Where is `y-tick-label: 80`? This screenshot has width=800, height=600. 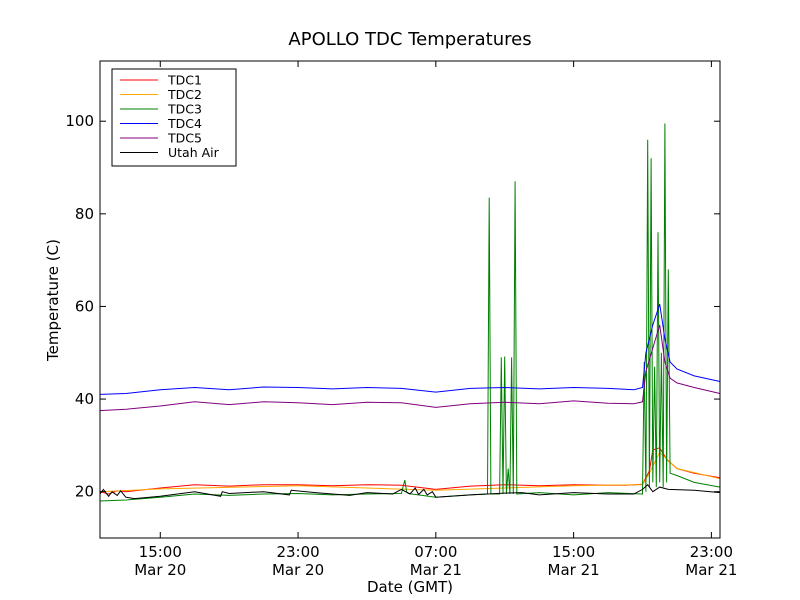
y-tick-label: 80 is located at coordinates (84, 214).